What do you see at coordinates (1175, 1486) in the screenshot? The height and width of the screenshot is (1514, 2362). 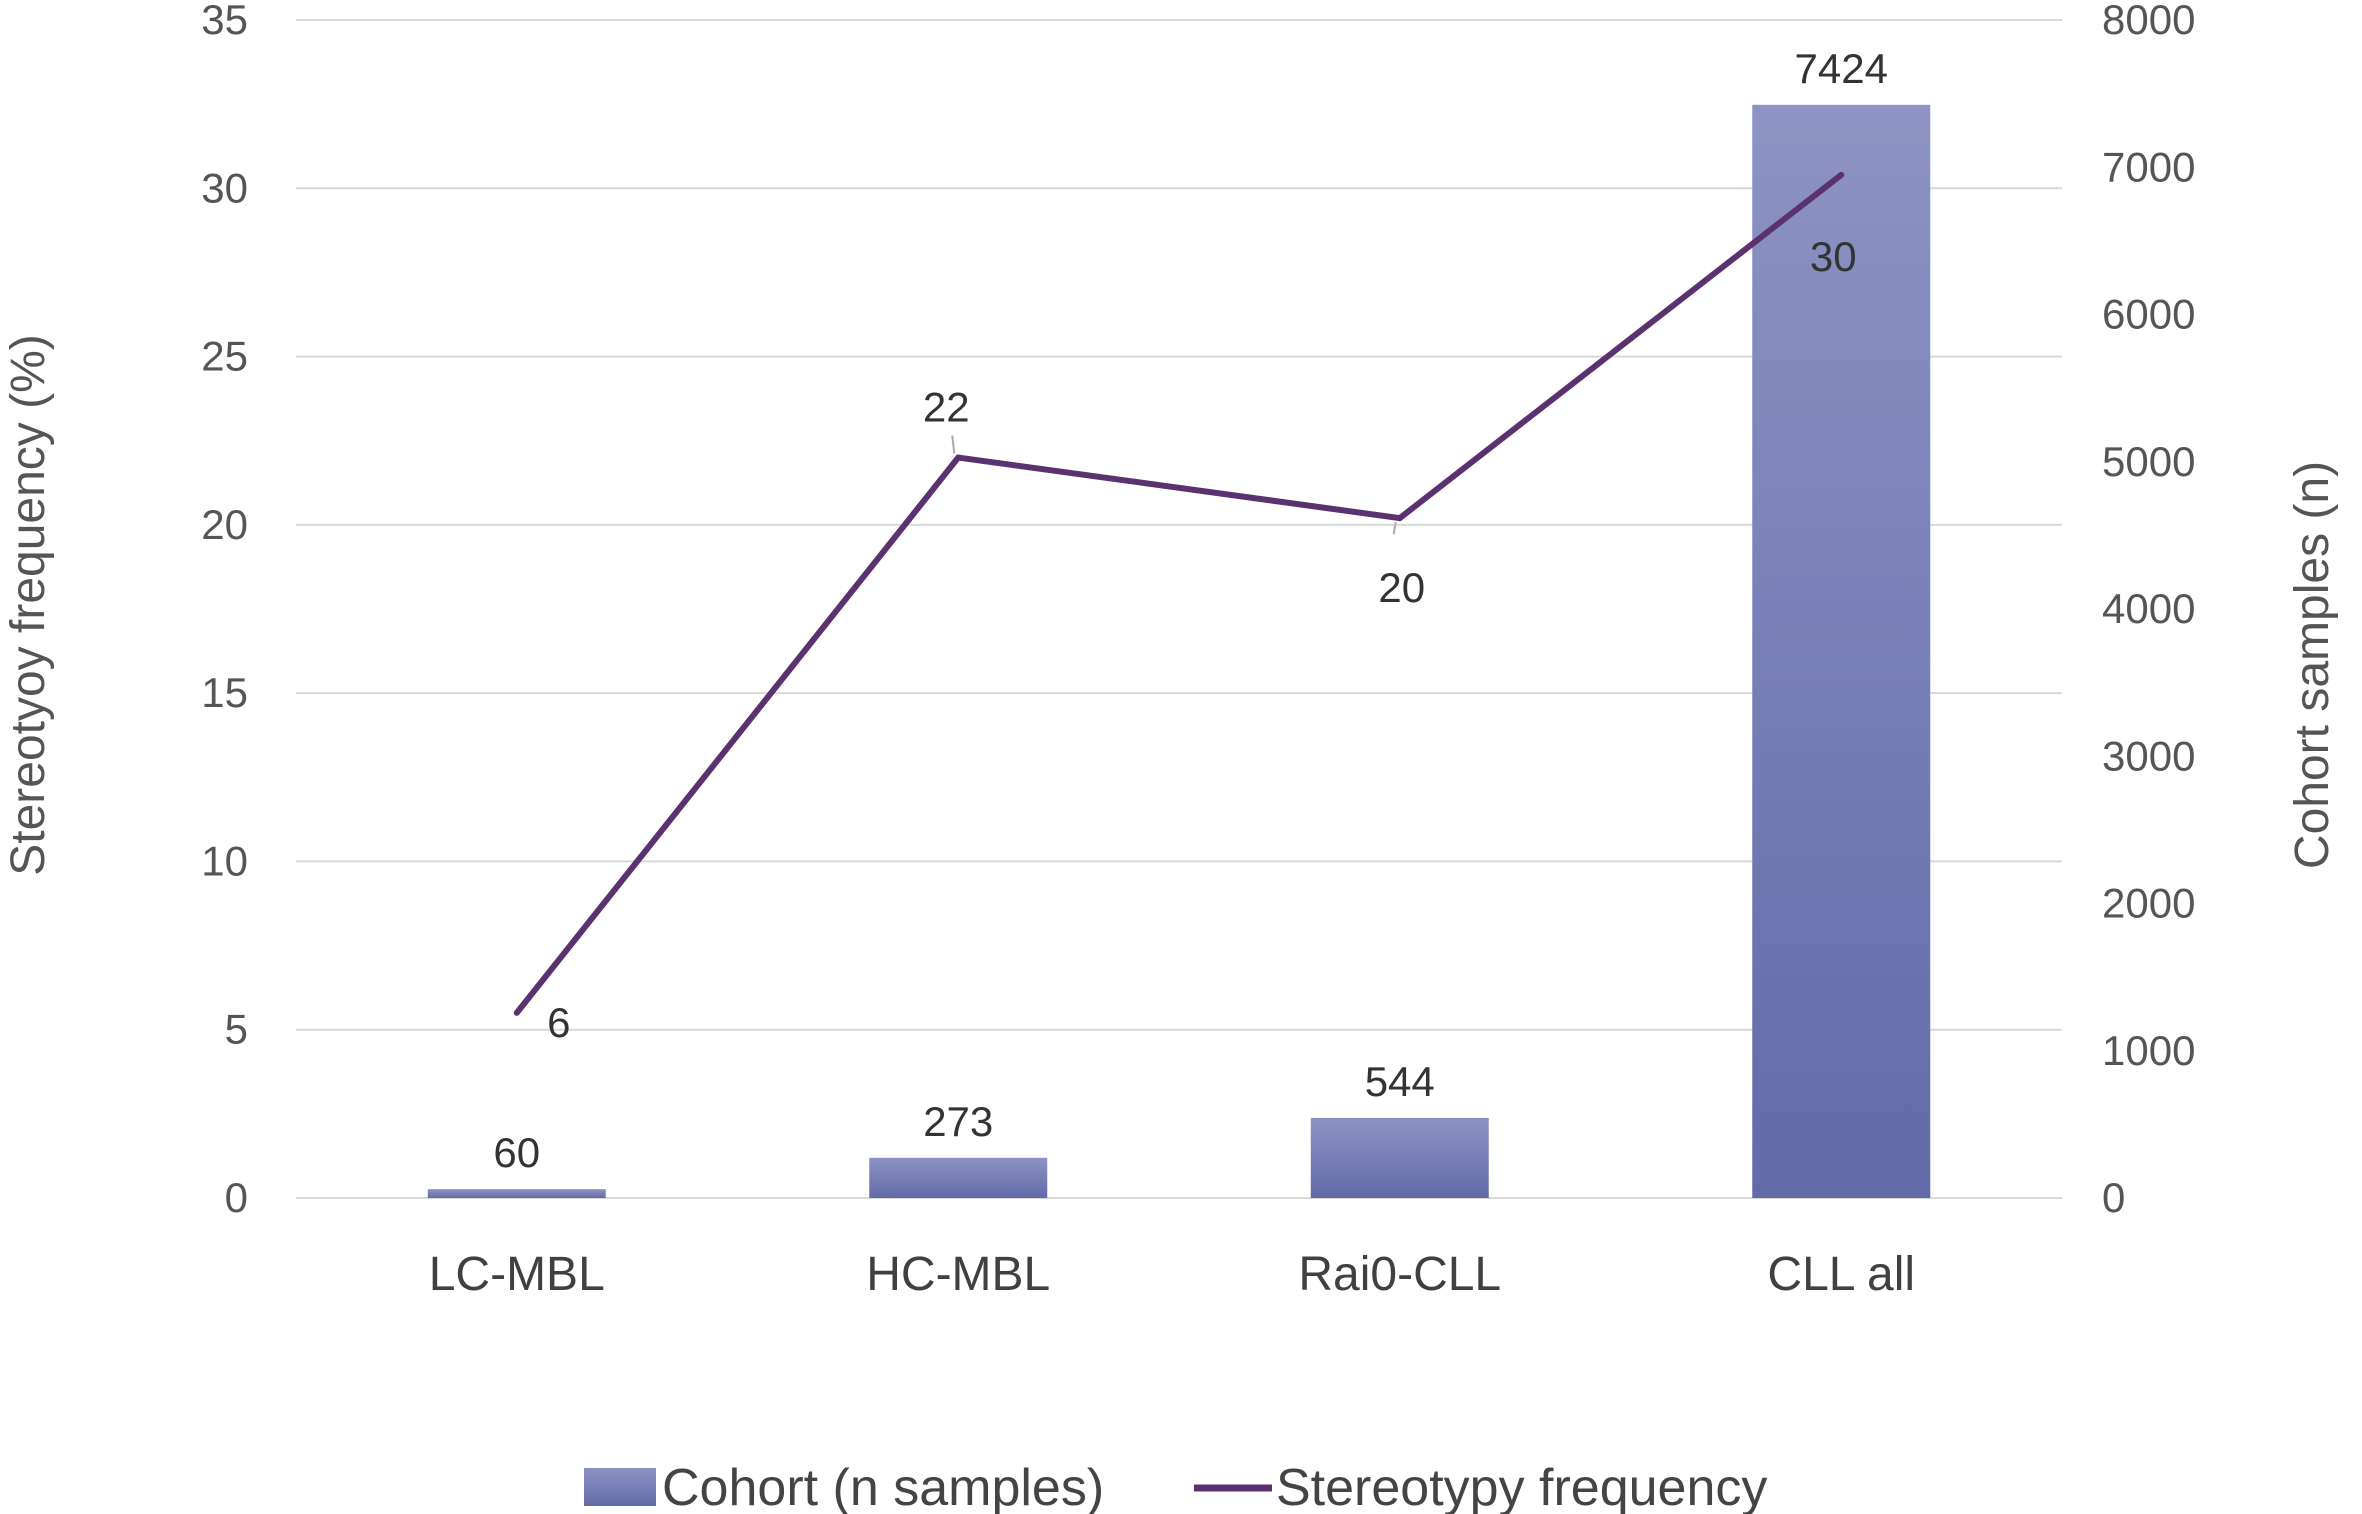 I see `legend: Cohort (n samples) Stereotypy frequency` at bounding box center [1175, 1486].